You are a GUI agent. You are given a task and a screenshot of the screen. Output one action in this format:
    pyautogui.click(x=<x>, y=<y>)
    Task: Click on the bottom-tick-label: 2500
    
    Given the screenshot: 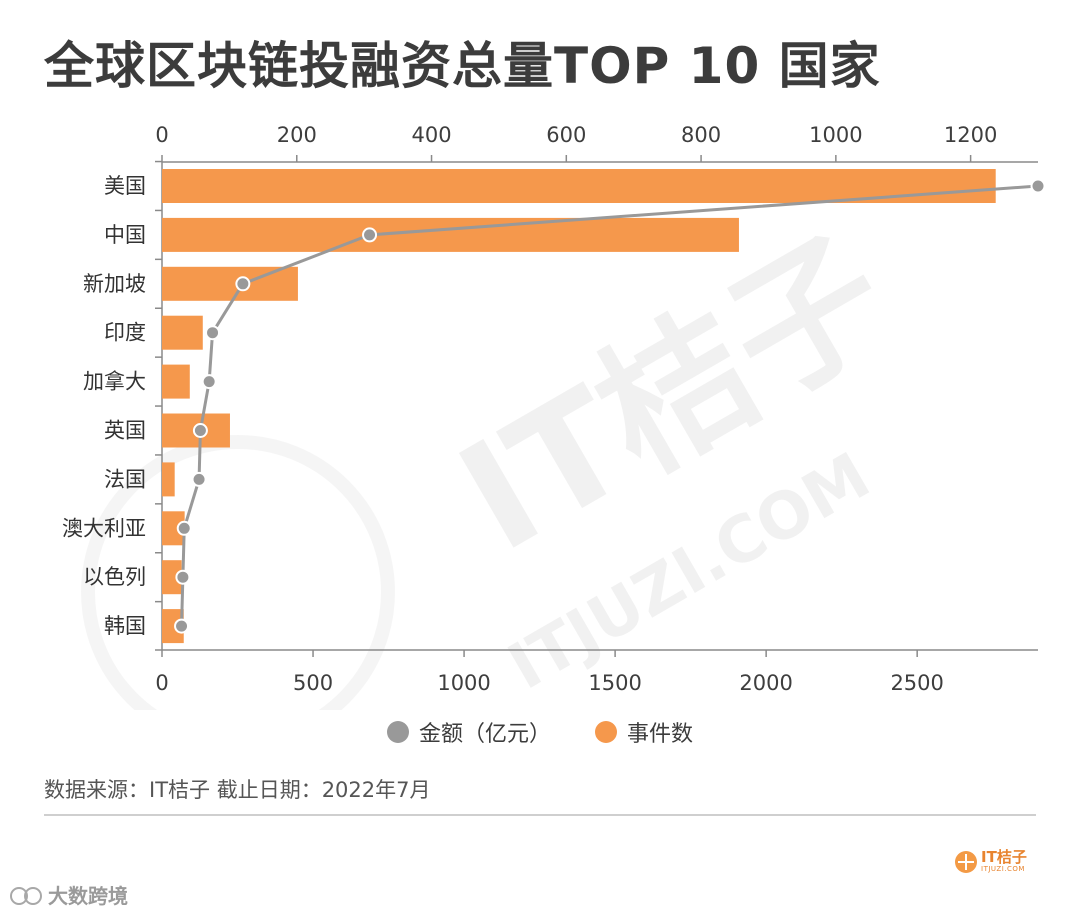 What is the action you would take?
    pyautogui.click(x=916, y=683)
    